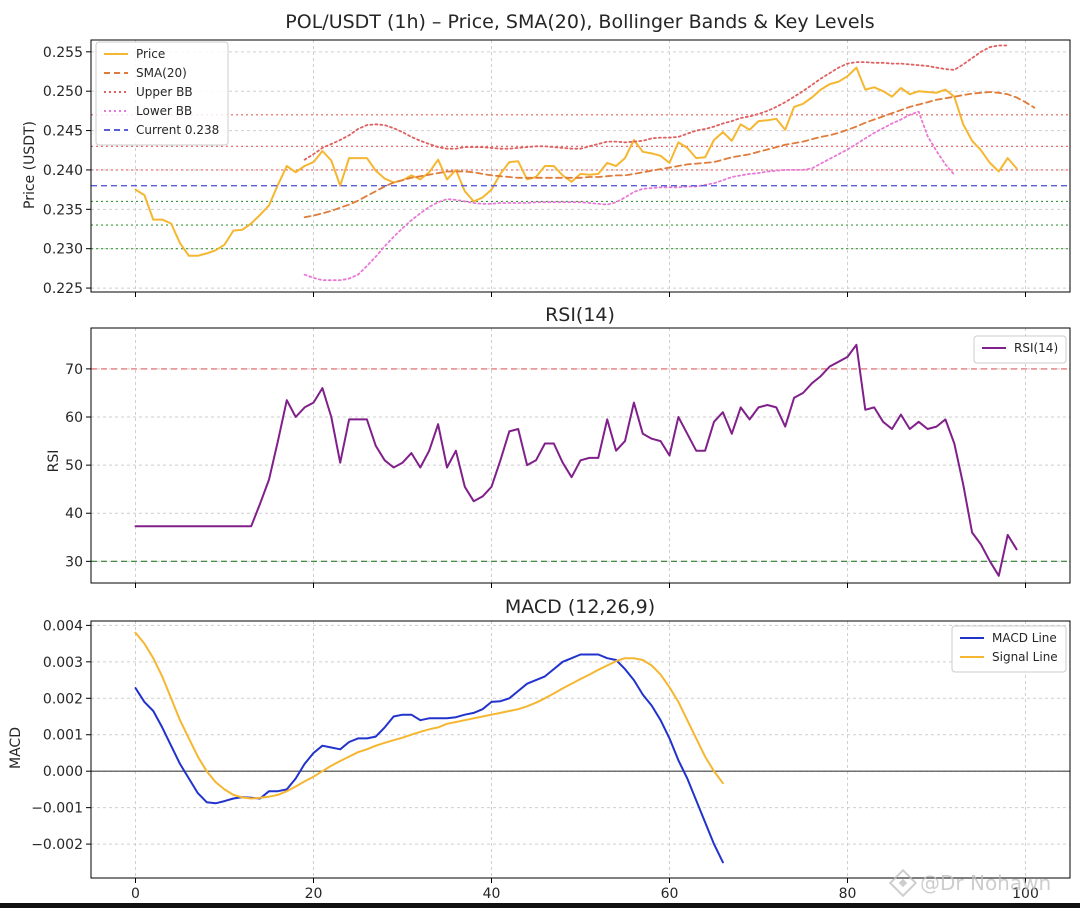  What do you see at coordinates (1025, 657) in the screenshot?
I see `macd-legend-label-signal-line: Signal Line` at bounding box center [1025, 657].